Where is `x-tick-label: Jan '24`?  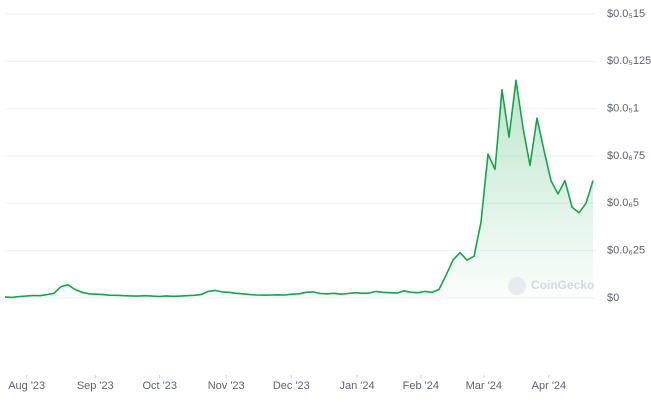 x-tick-label: Jan '24 is located at coordinates (357, 386).